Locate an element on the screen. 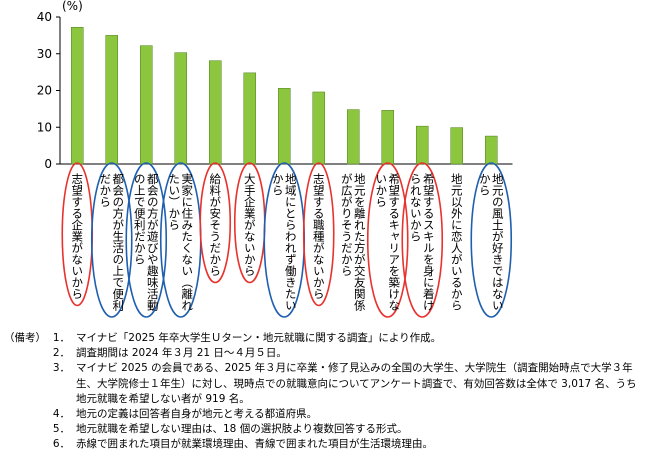  note-item: 2． 調査期間は 2024 年３月 21 日～４月５日。 is located at coordinates (324, 353).